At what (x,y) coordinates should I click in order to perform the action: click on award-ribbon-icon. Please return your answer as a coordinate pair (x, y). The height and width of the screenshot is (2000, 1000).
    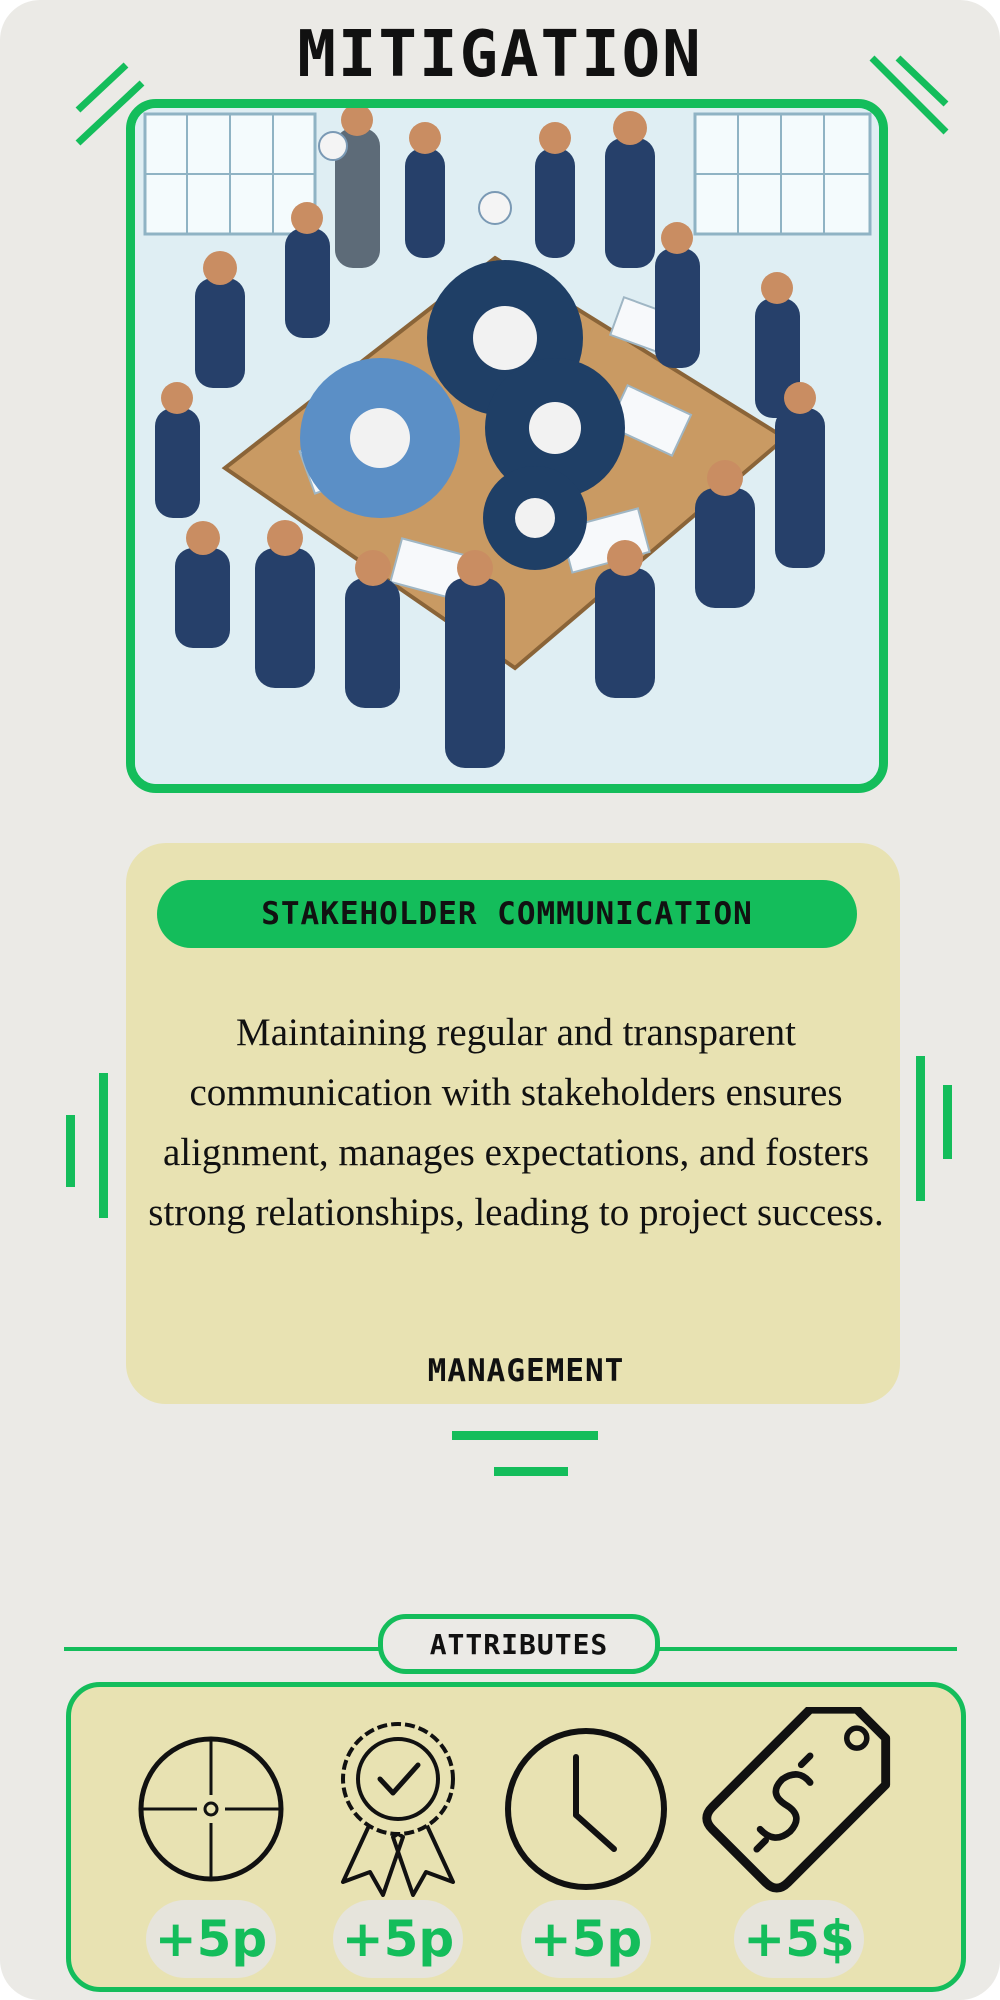
    Looking at the image, I should click on (398, 1809).